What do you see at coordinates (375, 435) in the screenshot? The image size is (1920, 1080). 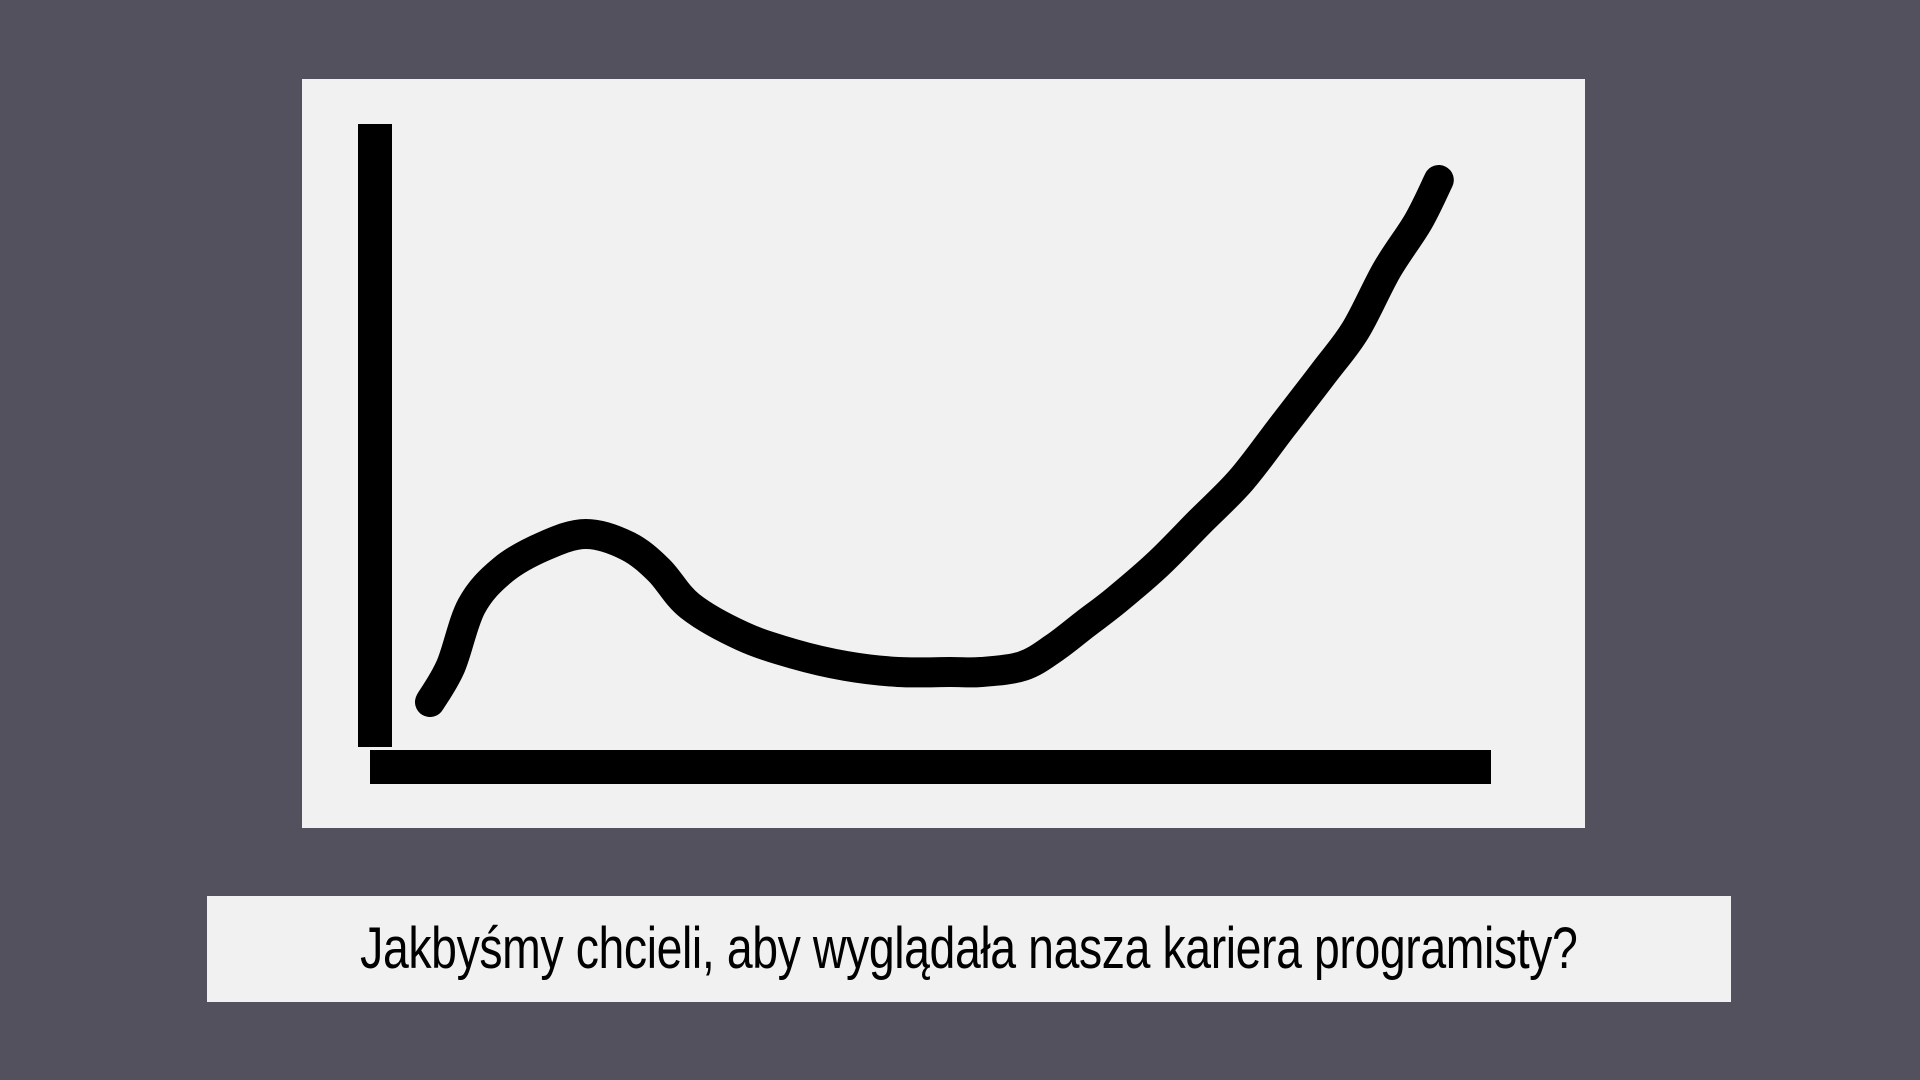 I see `y-axis` at bounding box center [375, 435].